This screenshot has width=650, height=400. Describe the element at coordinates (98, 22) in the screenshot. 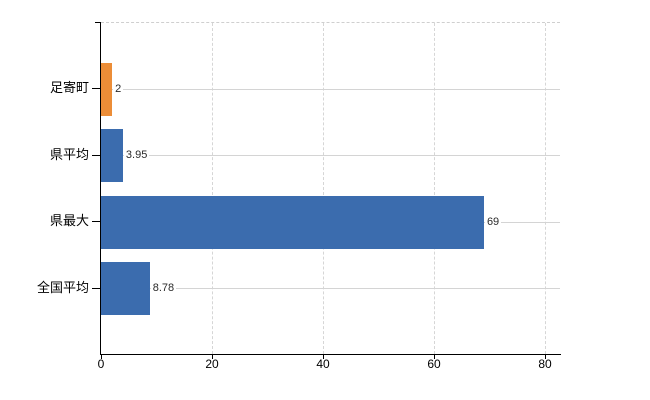

I see `y-axis-end-tick` at that location.